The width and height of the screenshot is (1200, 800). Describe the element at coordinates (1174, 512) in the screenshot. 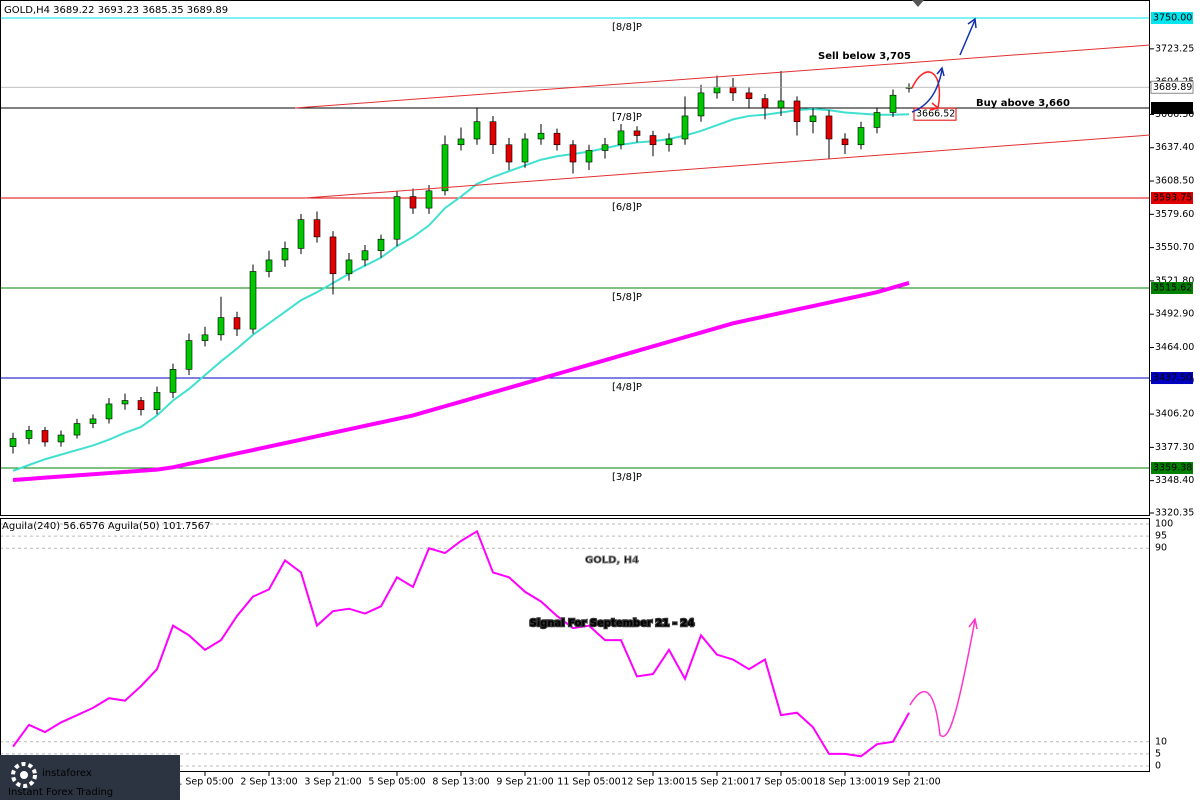

I see `y-tick-label: 3320.35` at that location.